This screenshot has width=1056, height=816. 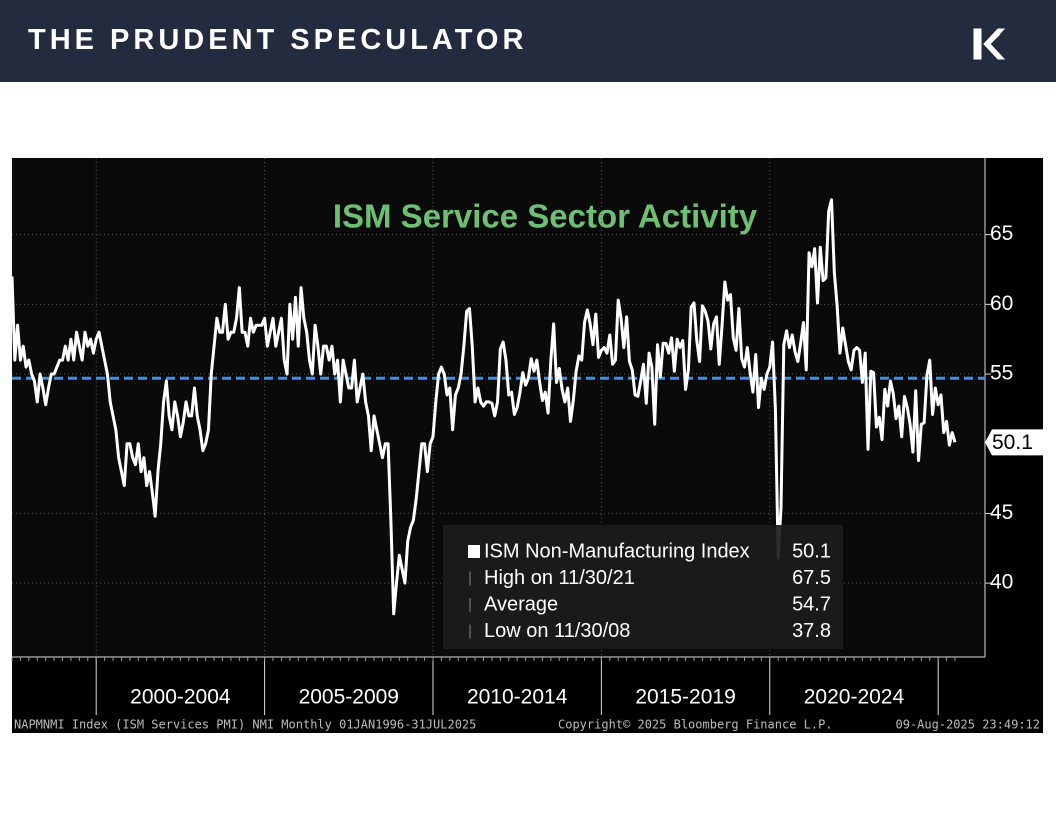 What do you see at coordinates (278, 40) in the screenshot?
I see `brand-title: THE PRUDENT SPECULATOR` at bounding box center [278, 40].